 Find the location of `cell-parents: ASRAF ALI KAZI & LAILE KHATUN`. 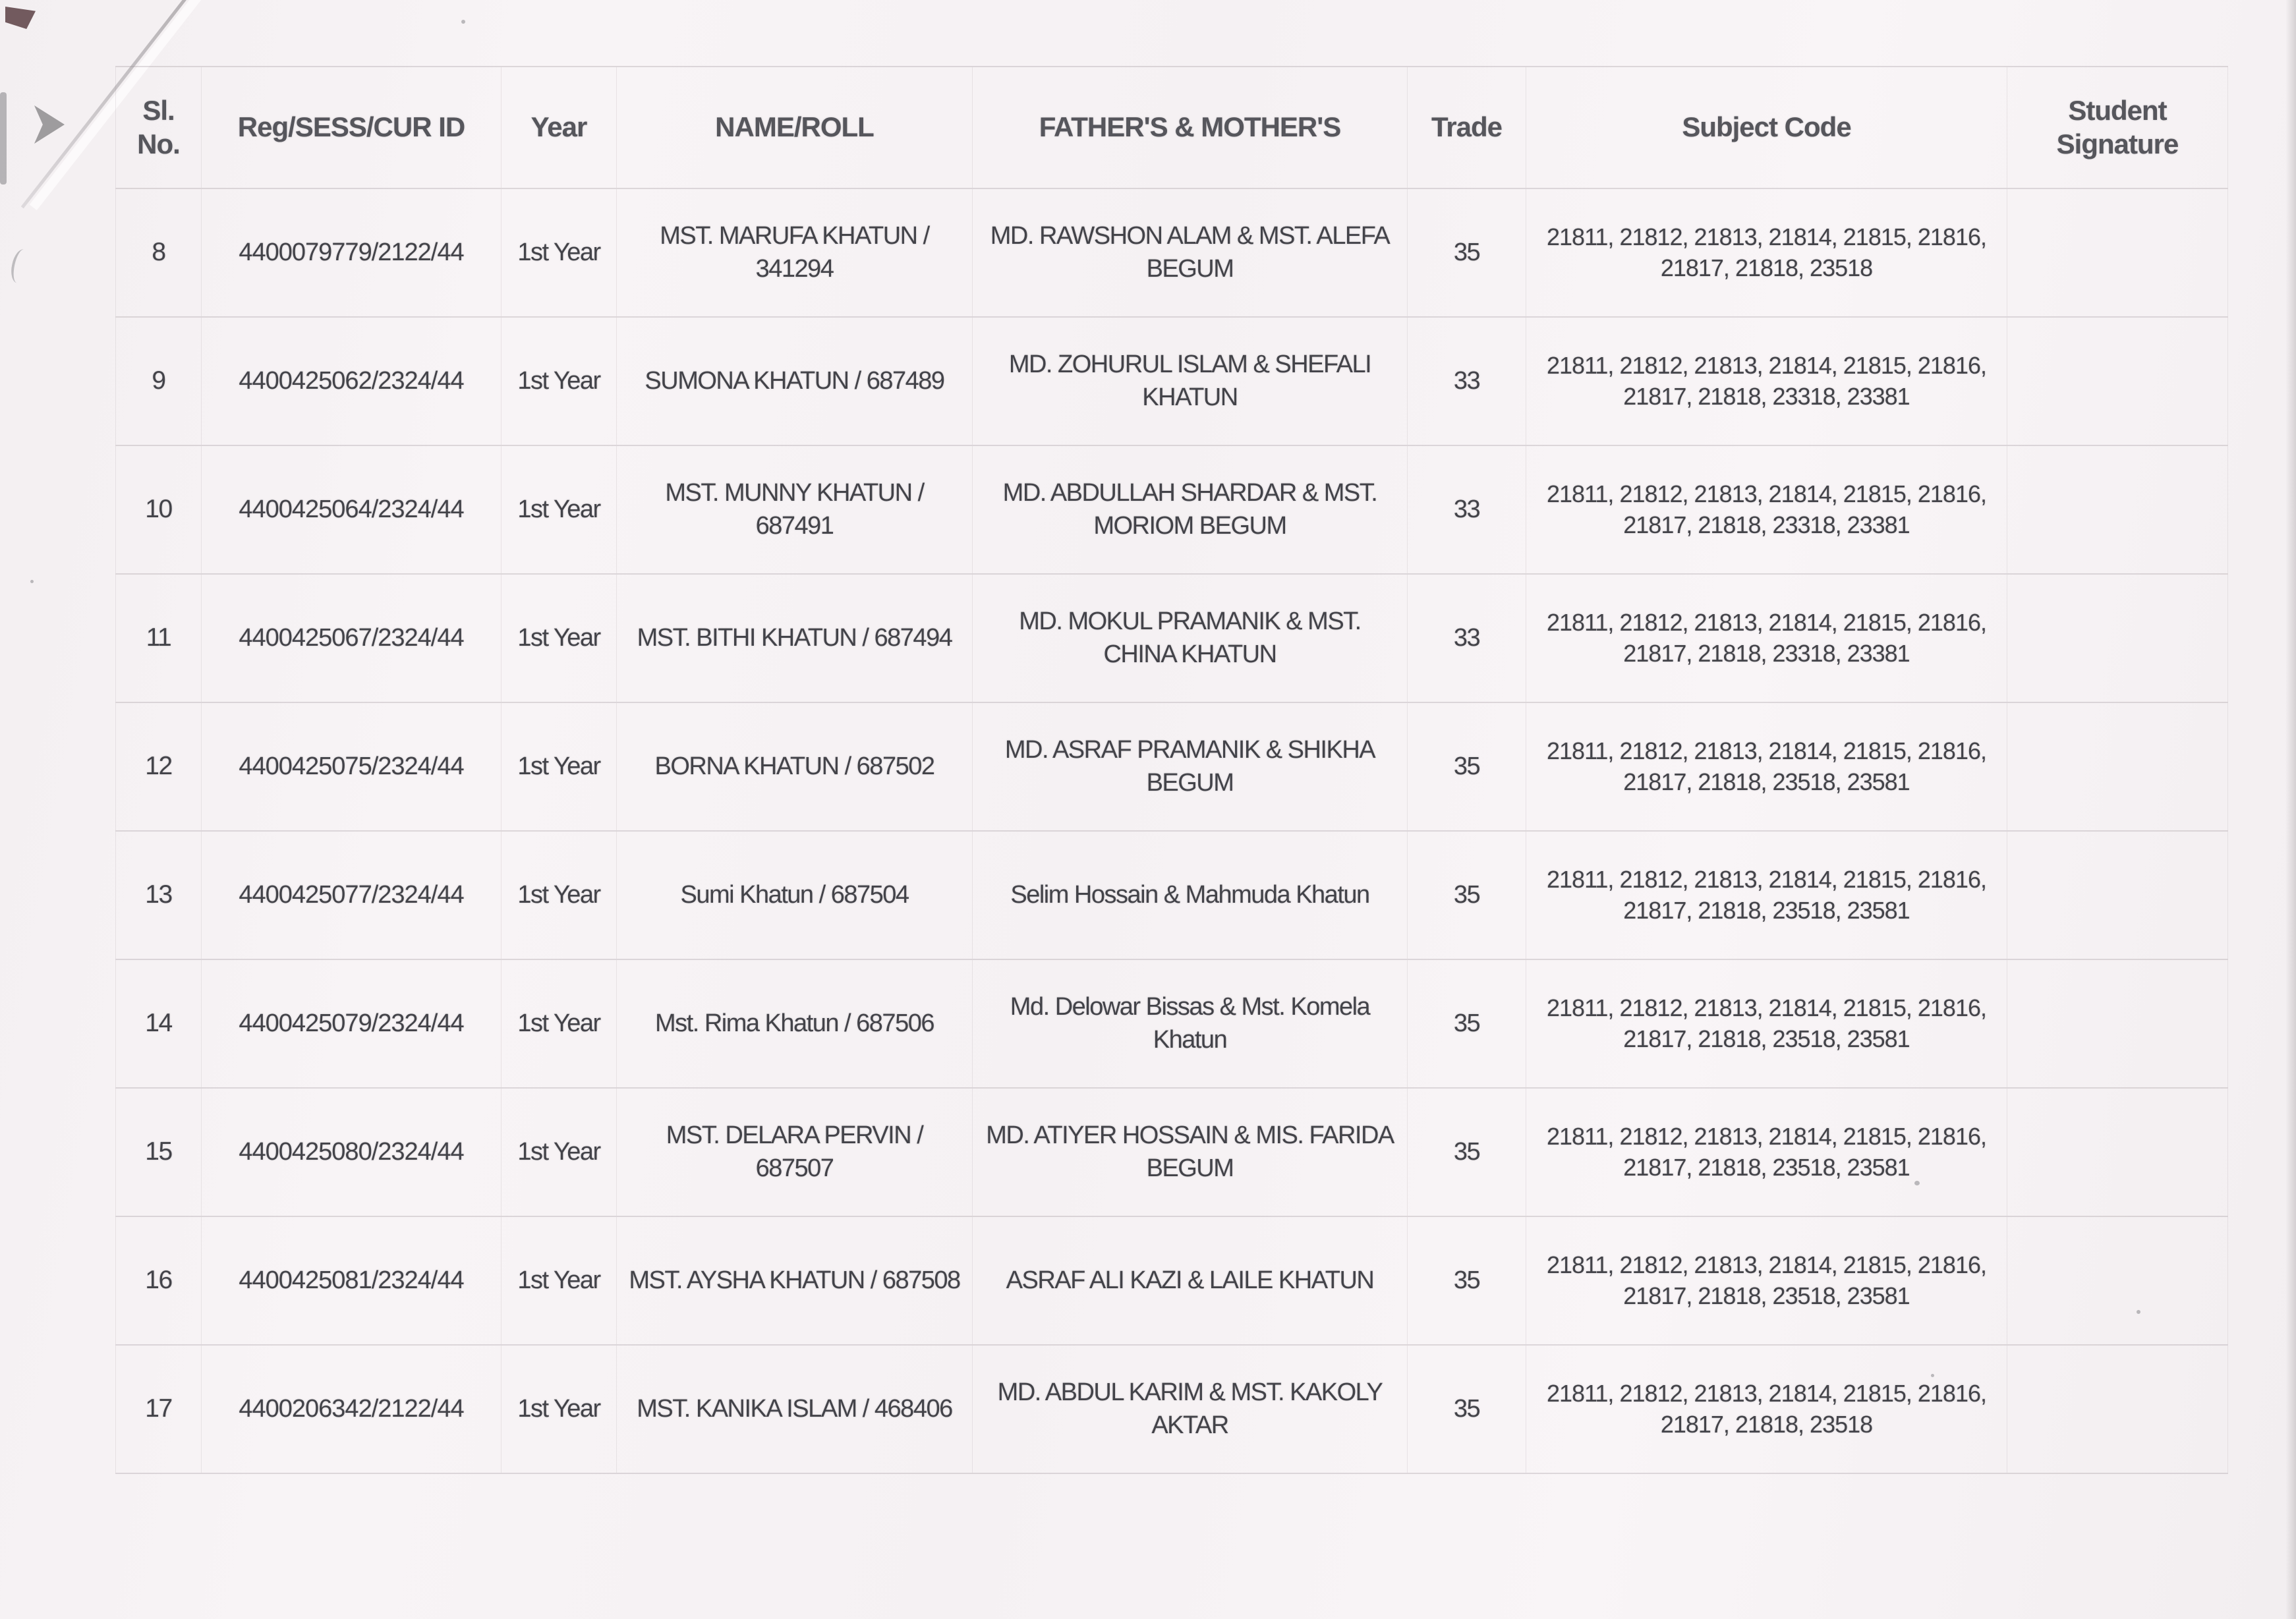

cell-parents: ASRAF ALI KAZI & LAILE KHATUN is located at coordinates (1190, 1281).